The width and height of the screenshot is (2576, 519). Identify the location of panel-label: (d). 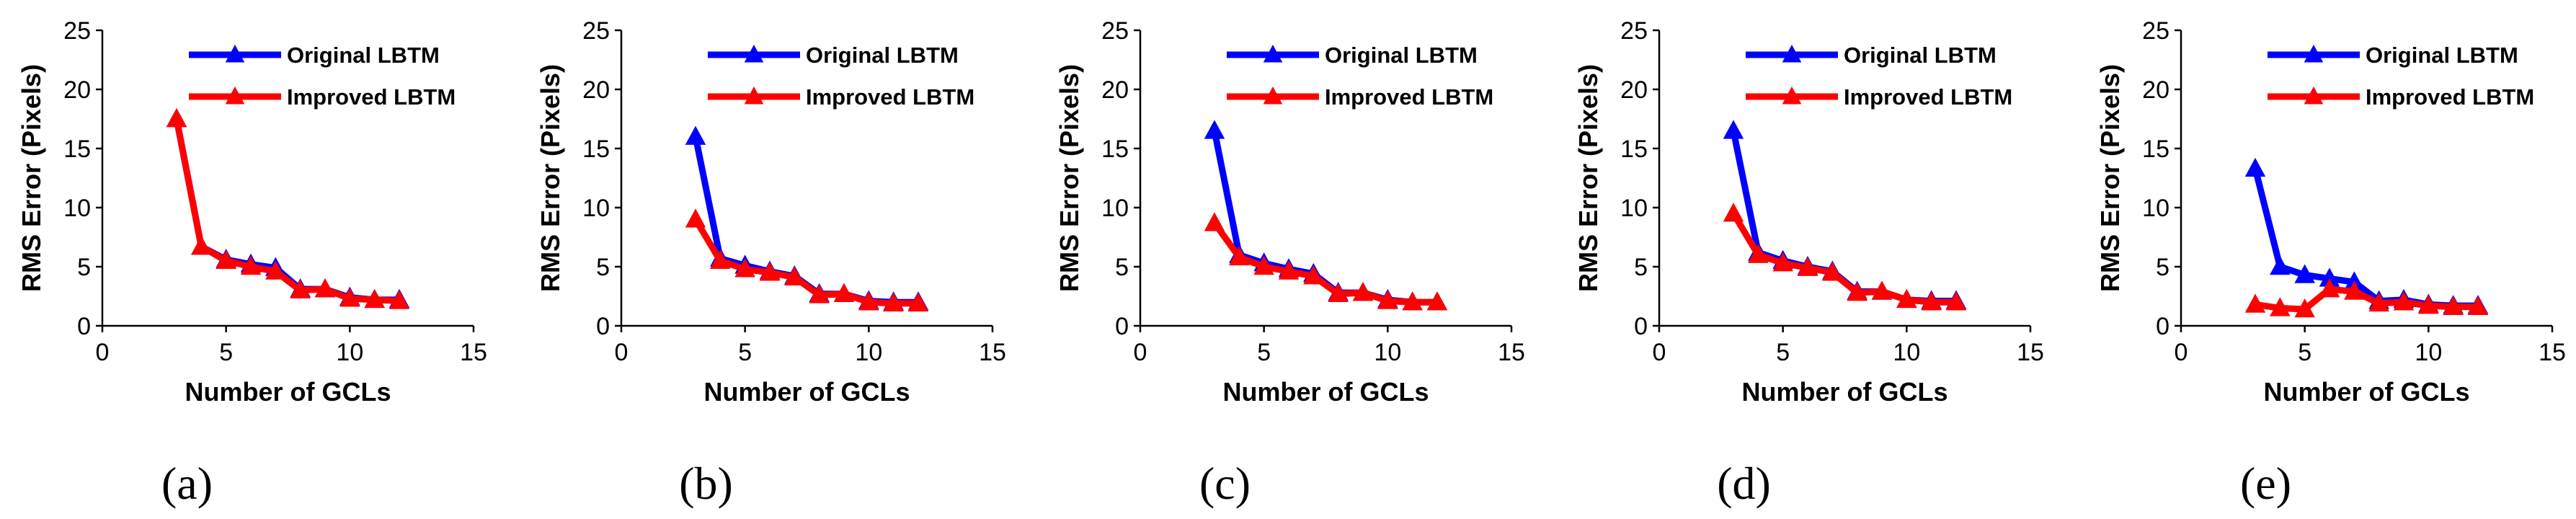
(1744, 483).